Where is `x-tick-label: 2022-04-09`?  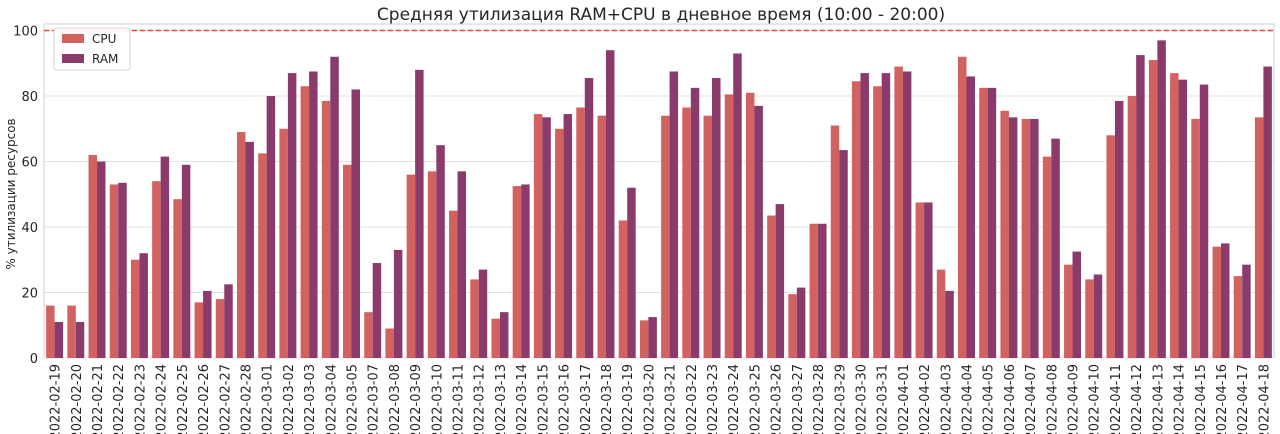 x-tick-label: 2022-04-09 is located at coordinates (1074, 399).